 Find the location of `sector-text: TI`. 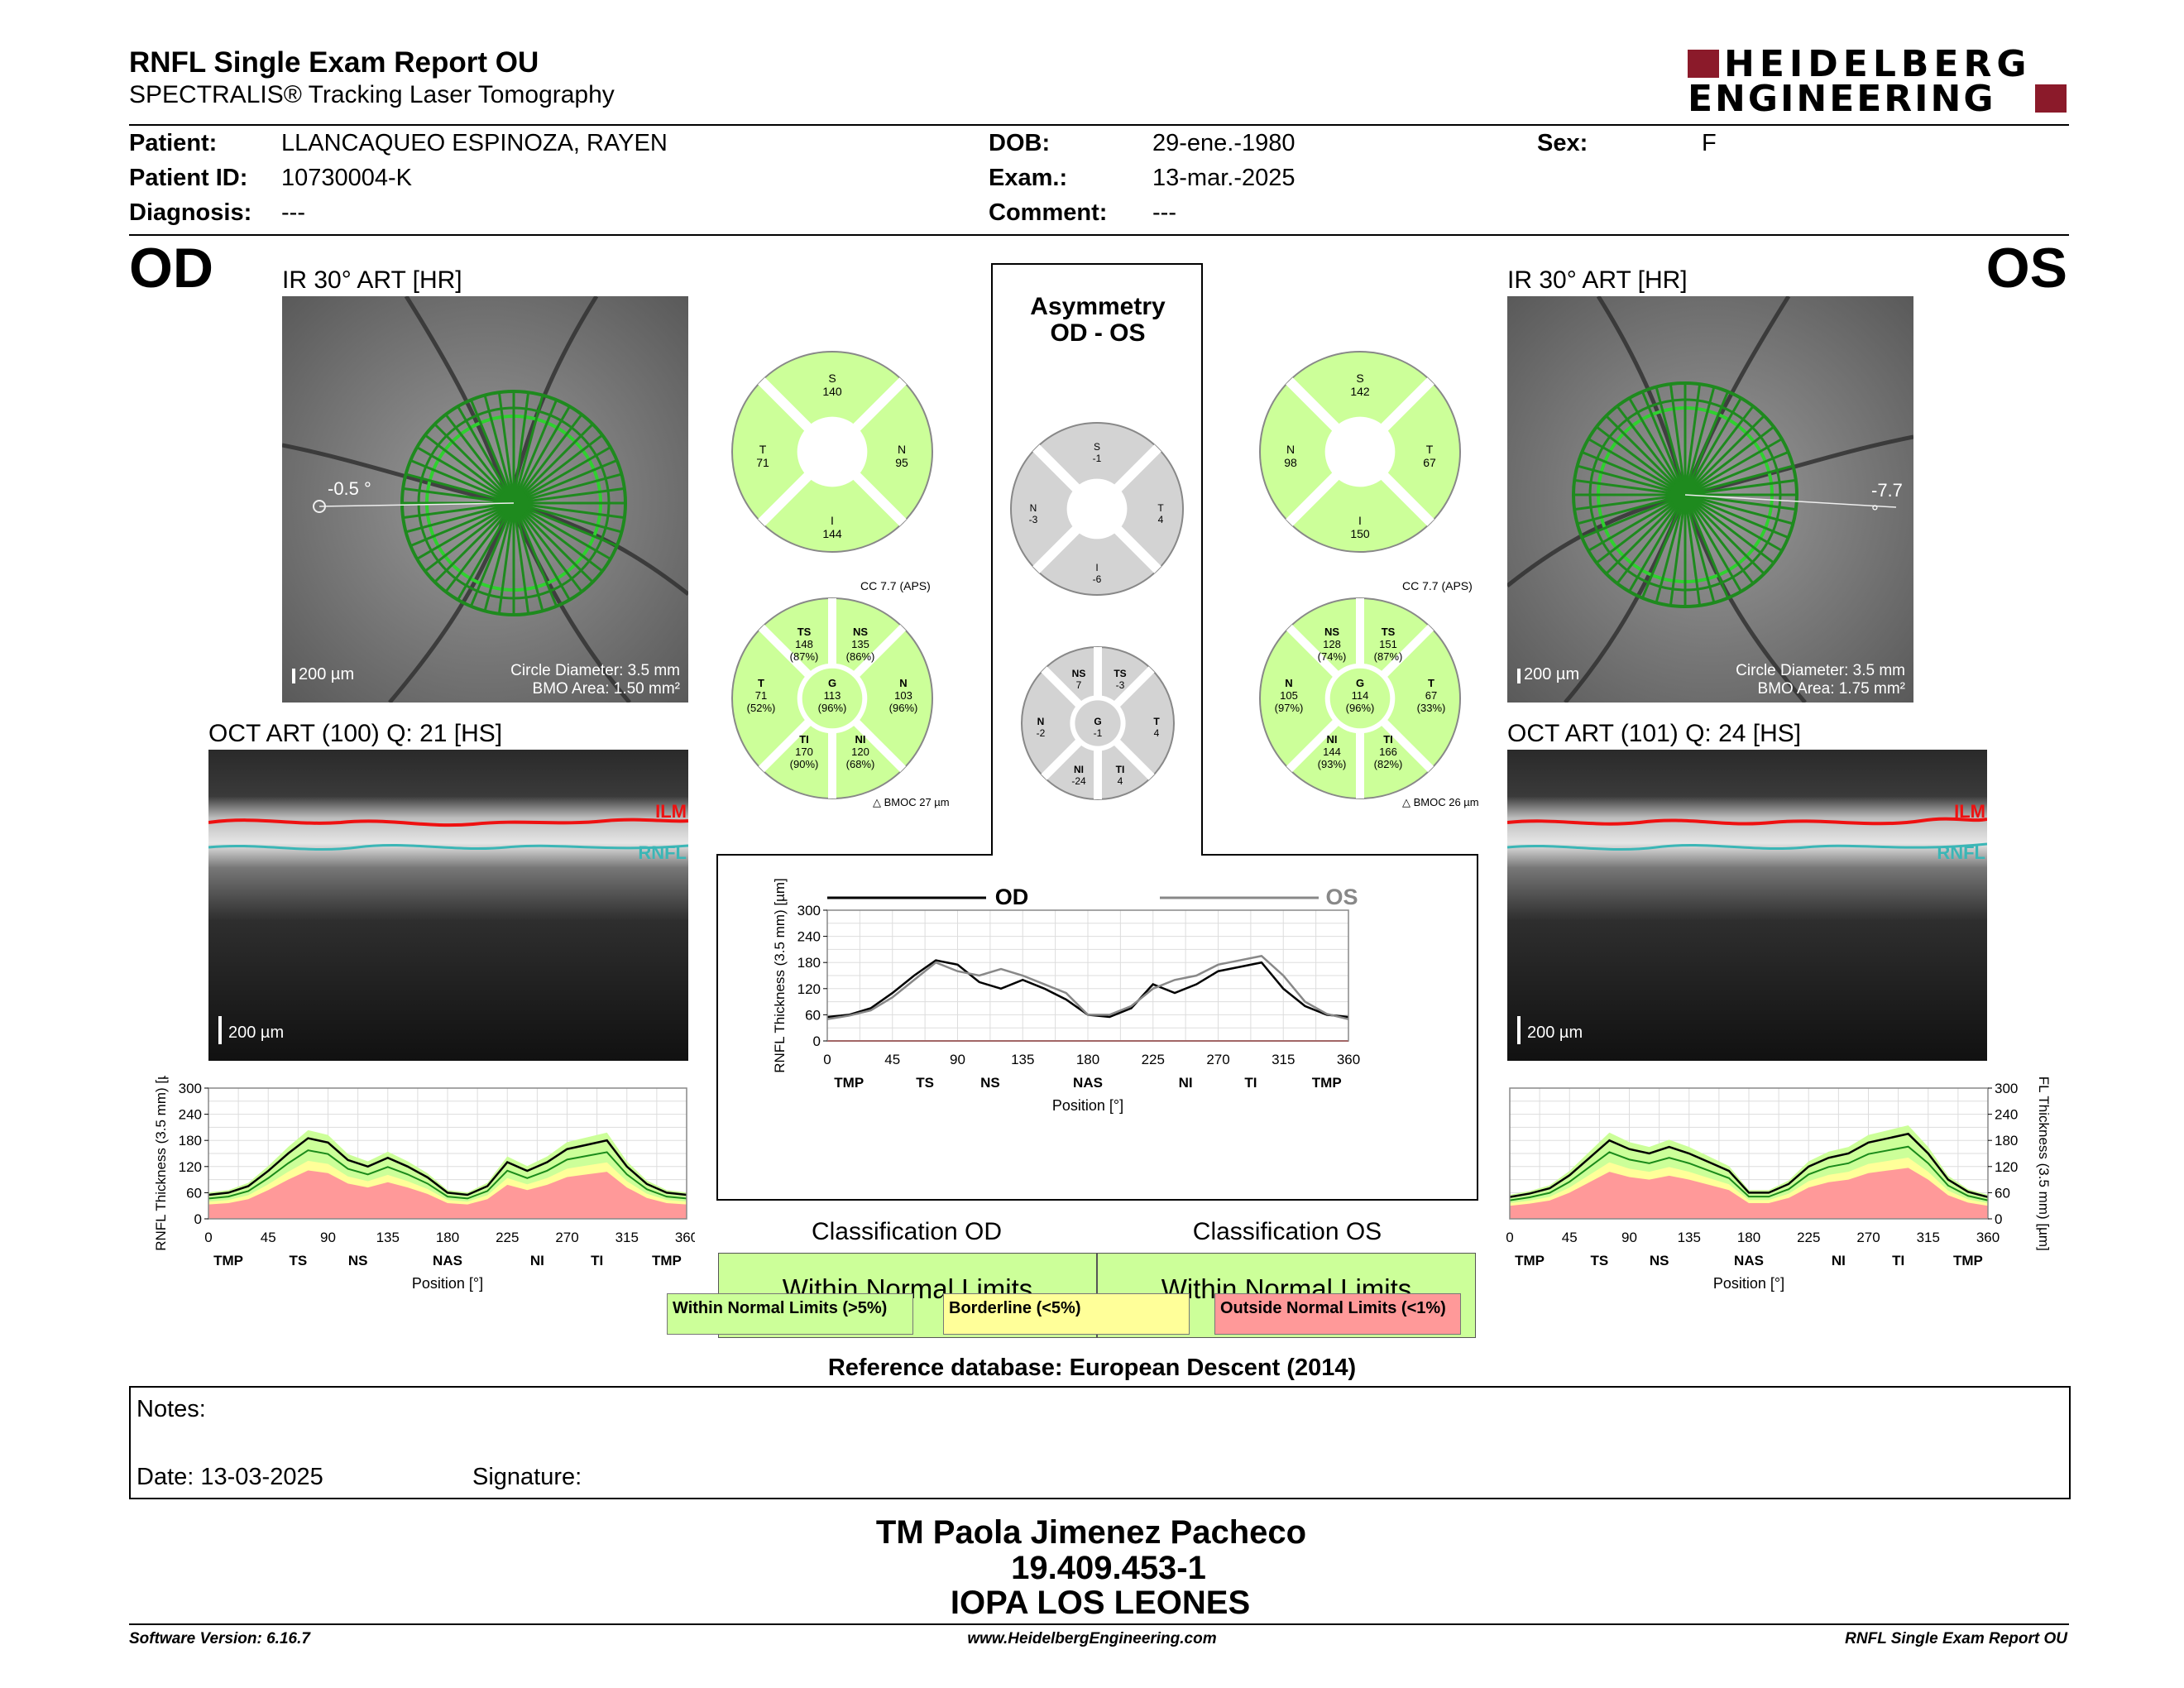

sector-text: TI is located at coordinates (804, 739).